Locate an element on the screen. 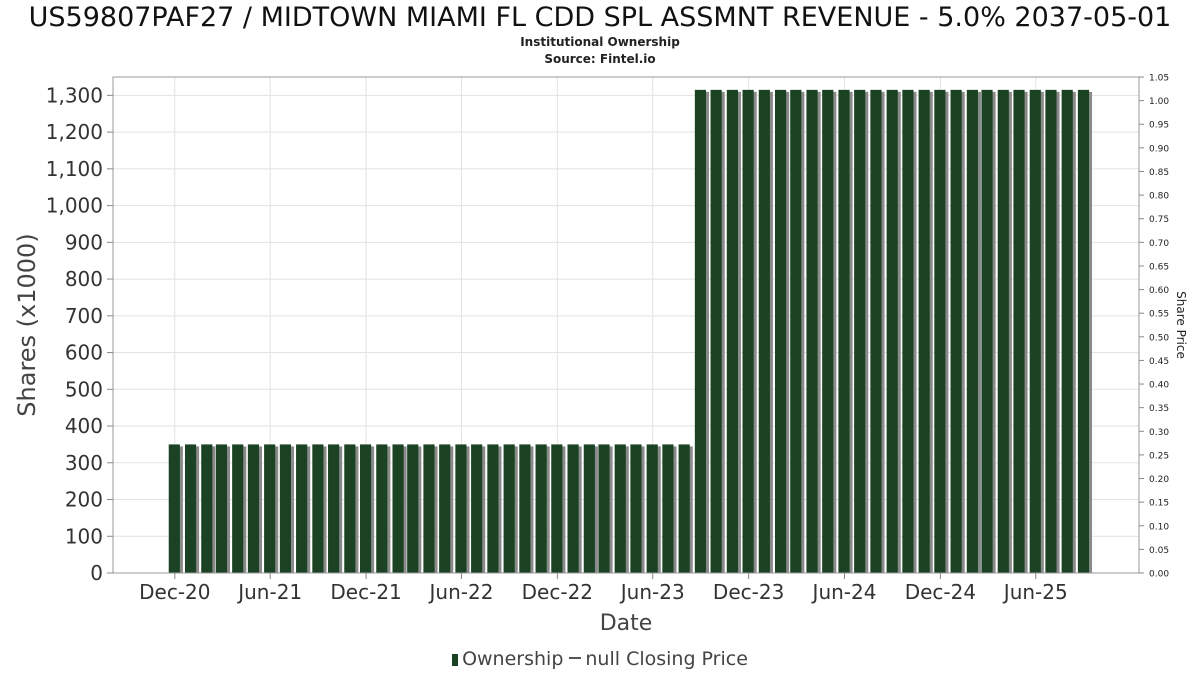  y2-tick-label: 0.40 is located at coordinates (1159, 386).